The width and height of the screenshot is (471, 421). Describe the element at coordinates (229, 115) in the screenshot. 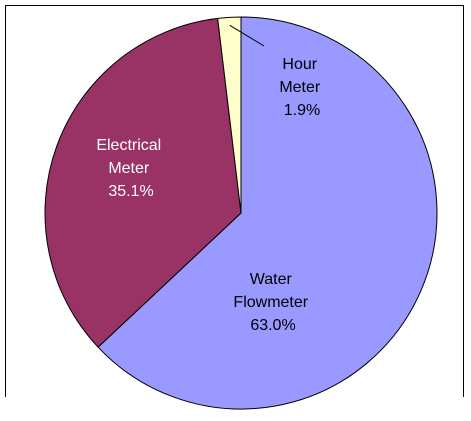

I see `slice-hour-meter` at that location.